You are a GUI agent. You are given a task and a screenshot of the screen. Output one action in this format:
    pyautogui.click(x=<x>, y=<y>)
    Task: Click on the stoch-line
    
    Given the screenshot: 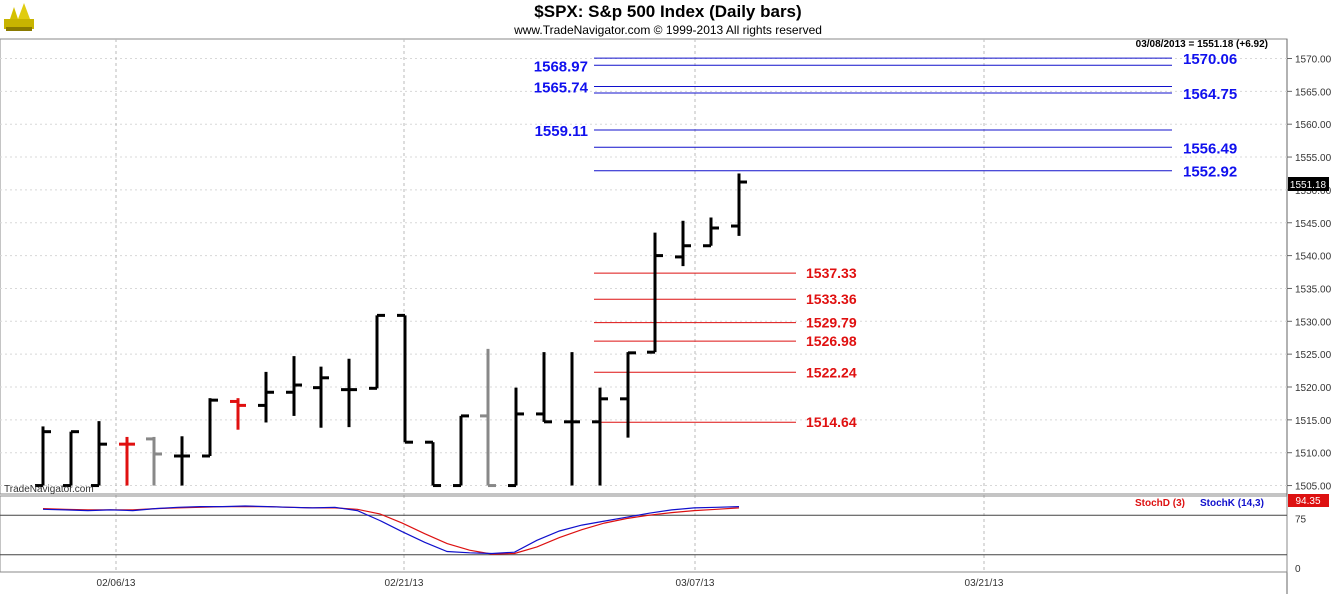 What is the action you would take?
    pyautogui.click(x=391, y=530)
    